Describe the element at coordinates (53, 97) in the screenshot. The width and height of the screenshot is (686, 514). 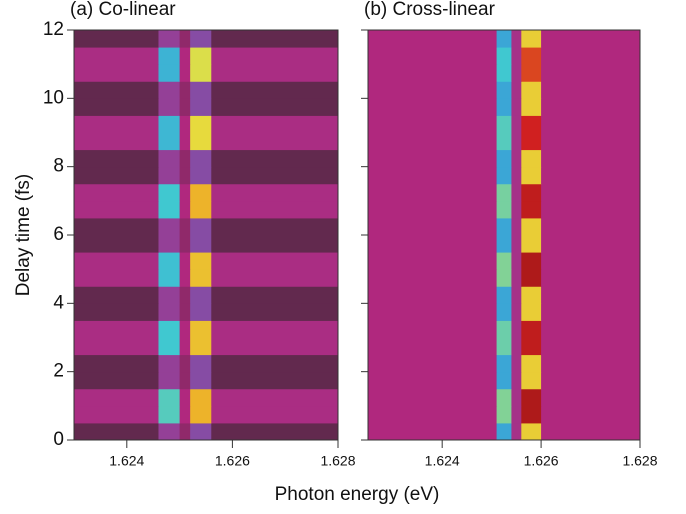
I see `y-tick-label: 10` at that location.